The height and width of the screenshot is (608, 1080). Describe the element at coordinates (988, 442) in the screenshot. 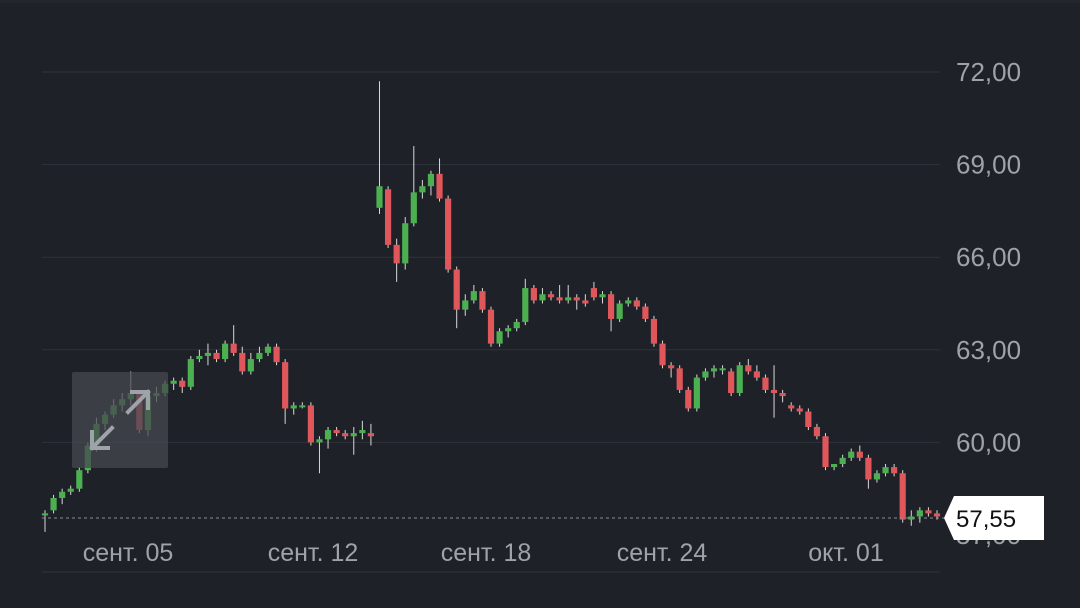

I see `y-tick-label: 60,00` at that location.